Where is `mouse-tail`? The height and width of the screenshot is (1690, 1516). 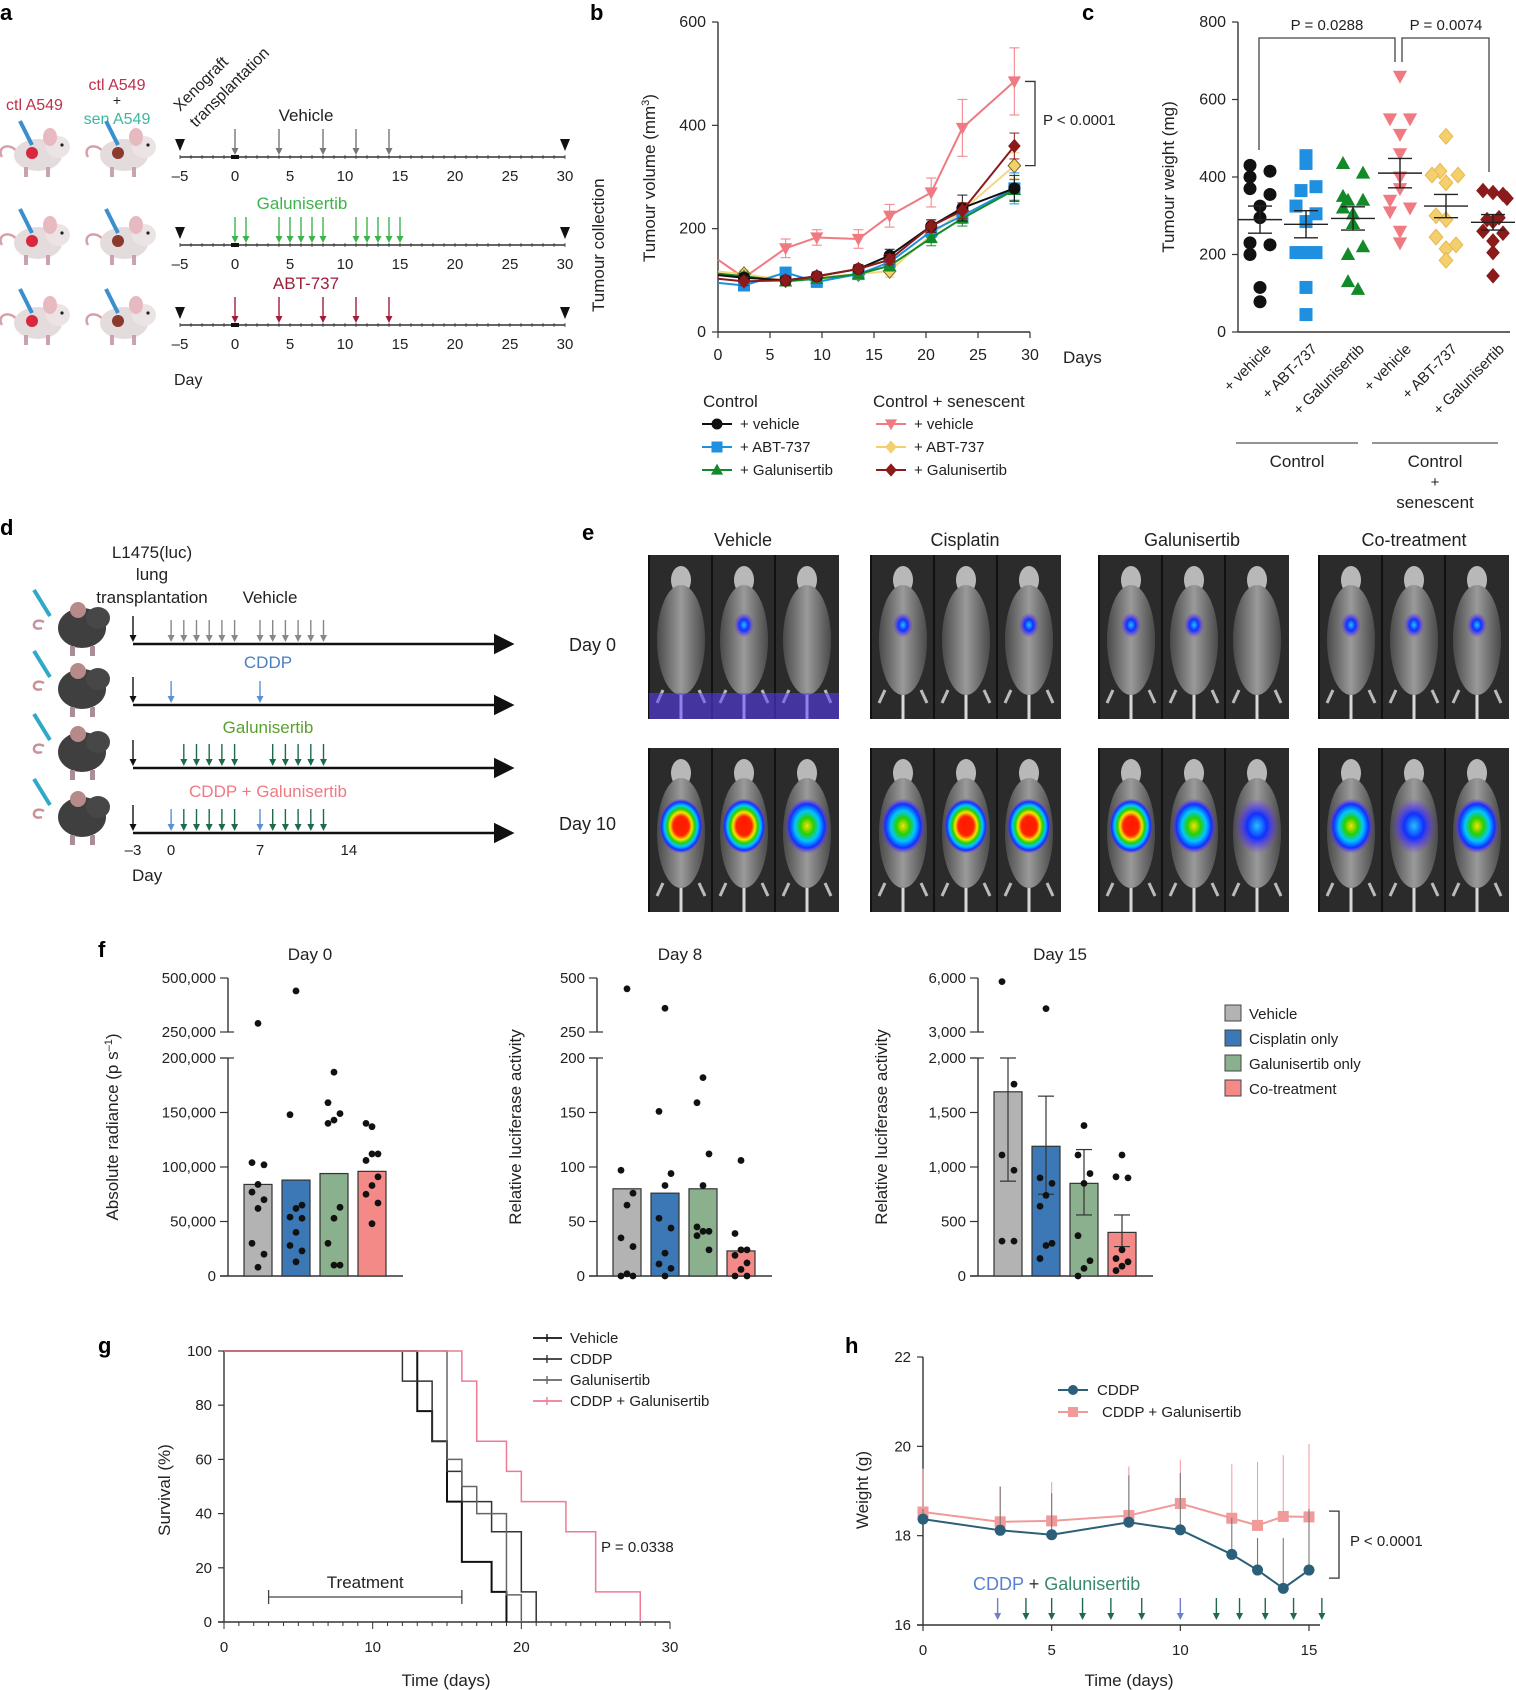 mouse-tail is located at coordinates (38, 748).